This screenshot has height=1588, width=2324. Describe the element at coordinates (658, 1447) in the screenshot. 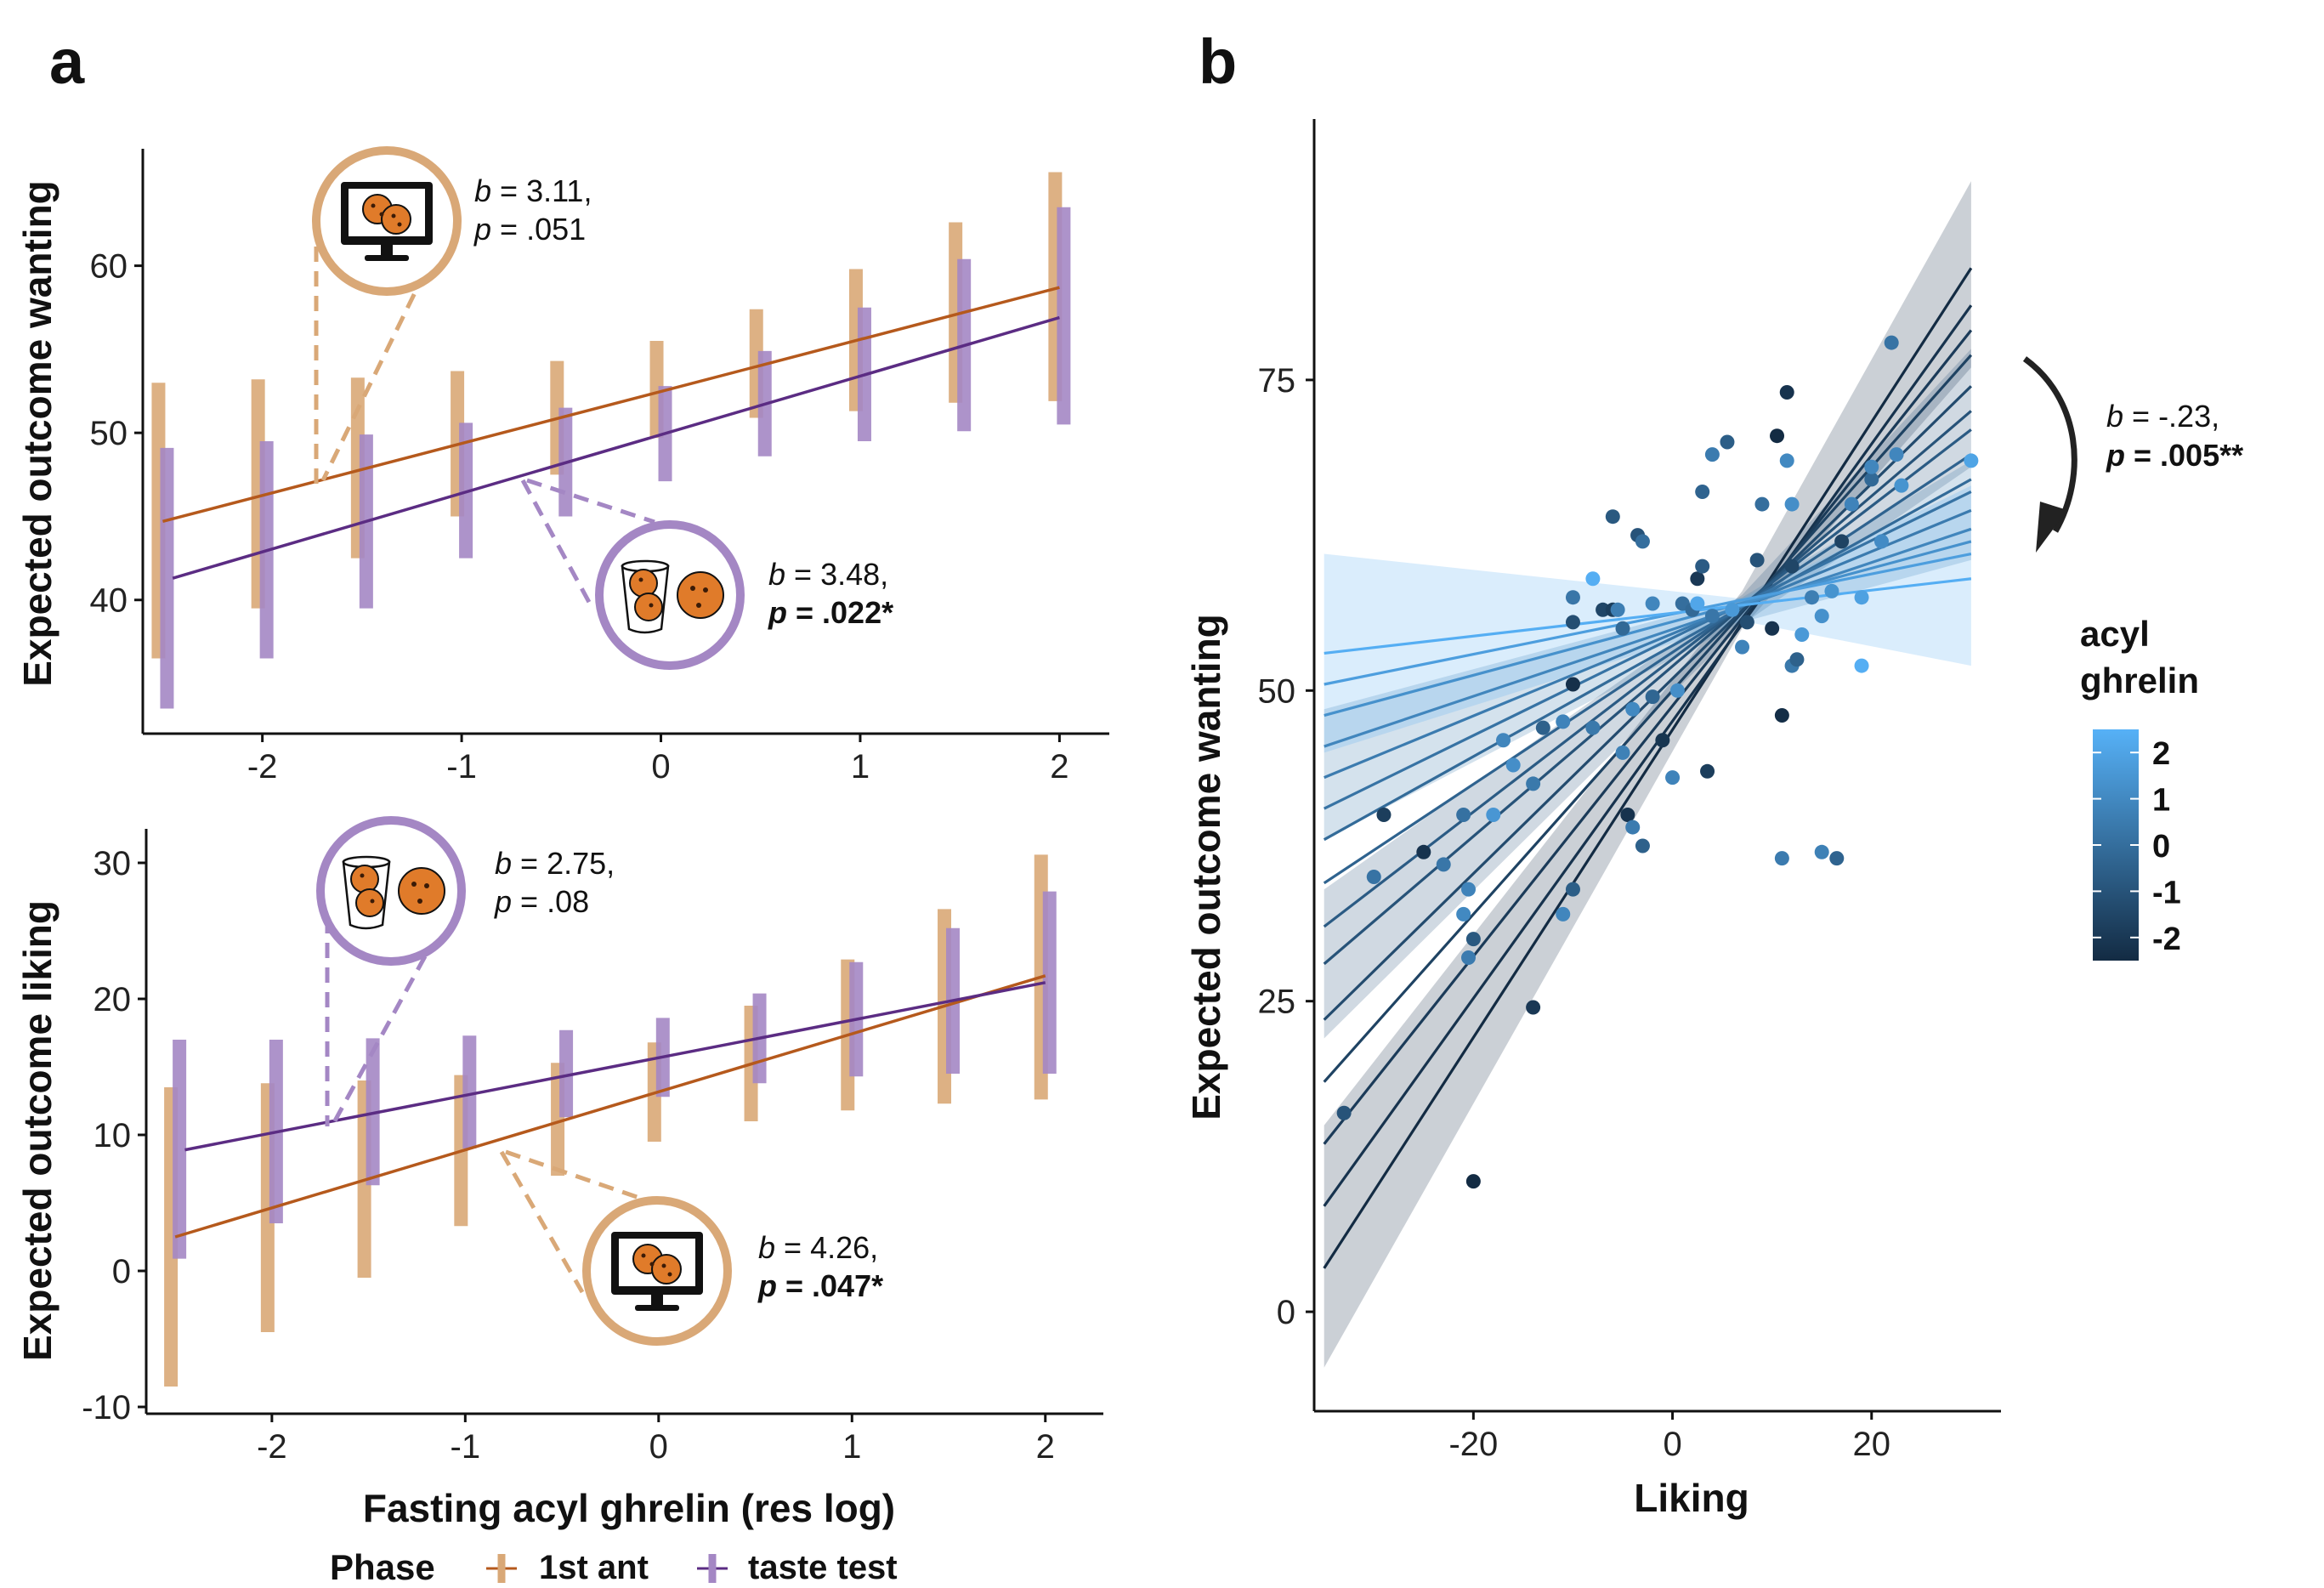

I see `x-tick-label: 0` at that location.